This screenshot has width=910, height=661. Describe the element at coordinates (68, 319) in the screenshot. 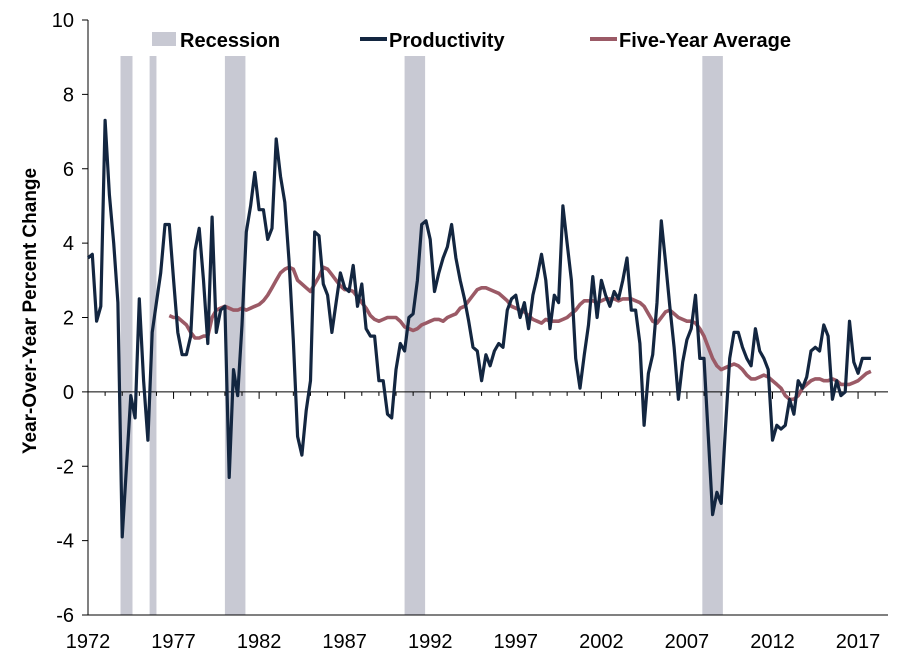

I see `y-tick-label: 2` at that location.